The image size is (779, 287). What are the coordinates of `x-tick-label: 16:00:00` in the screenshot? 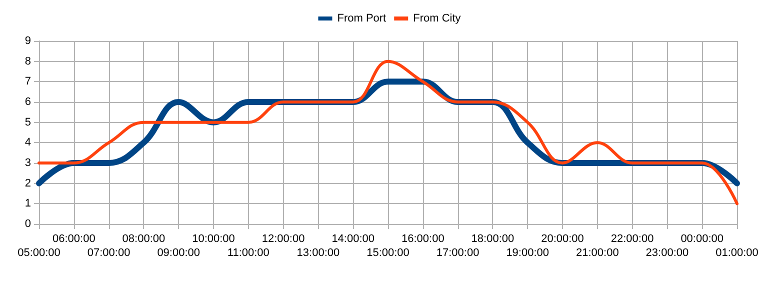 It's located at (422, 239).